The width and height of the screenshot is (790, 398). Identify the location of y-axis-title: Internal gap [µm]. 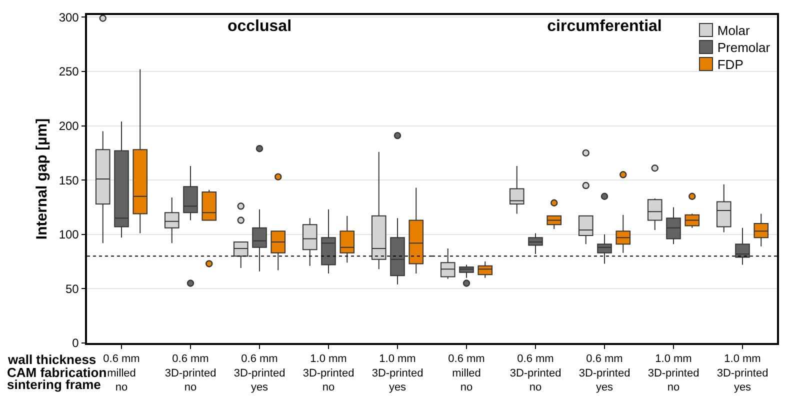
(42, 179).